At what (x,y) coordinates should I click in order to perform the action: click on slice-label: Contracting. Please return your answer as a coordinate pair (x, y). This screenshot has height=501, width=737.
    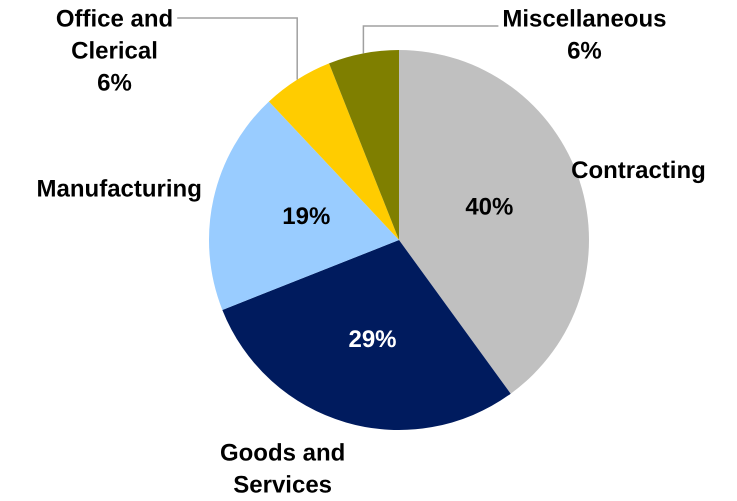
    Looking at the image, I should click on (638, 170).